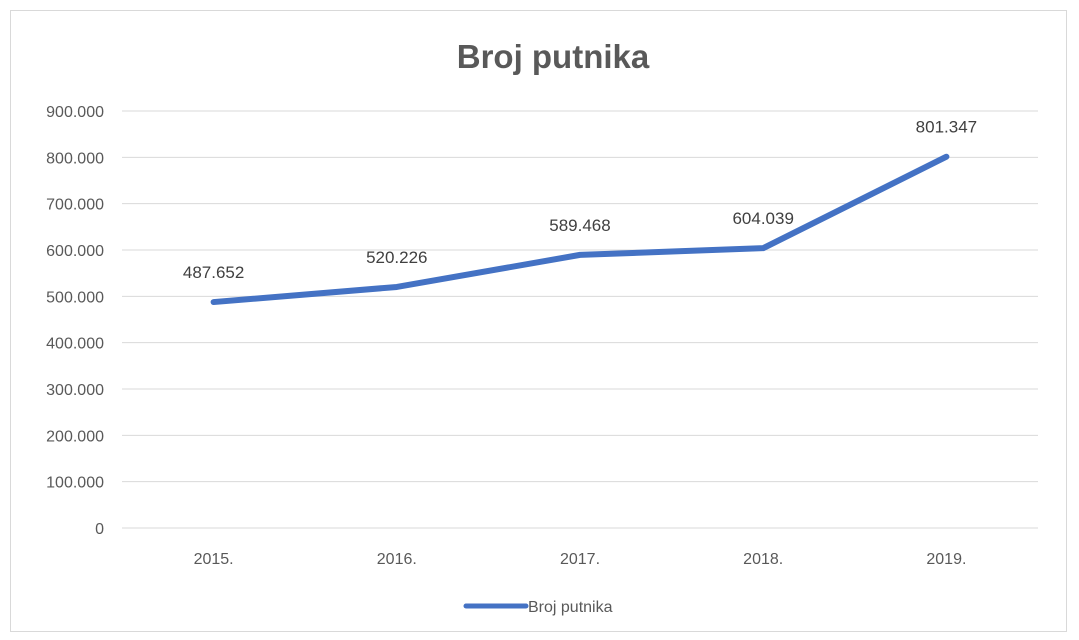 Image resolution: width=1079 pixels, height=640 pixels. I want to click on x-axis-tick-labels: 2015. 2016. 2017. 2018. 2019., so click(580, 559).